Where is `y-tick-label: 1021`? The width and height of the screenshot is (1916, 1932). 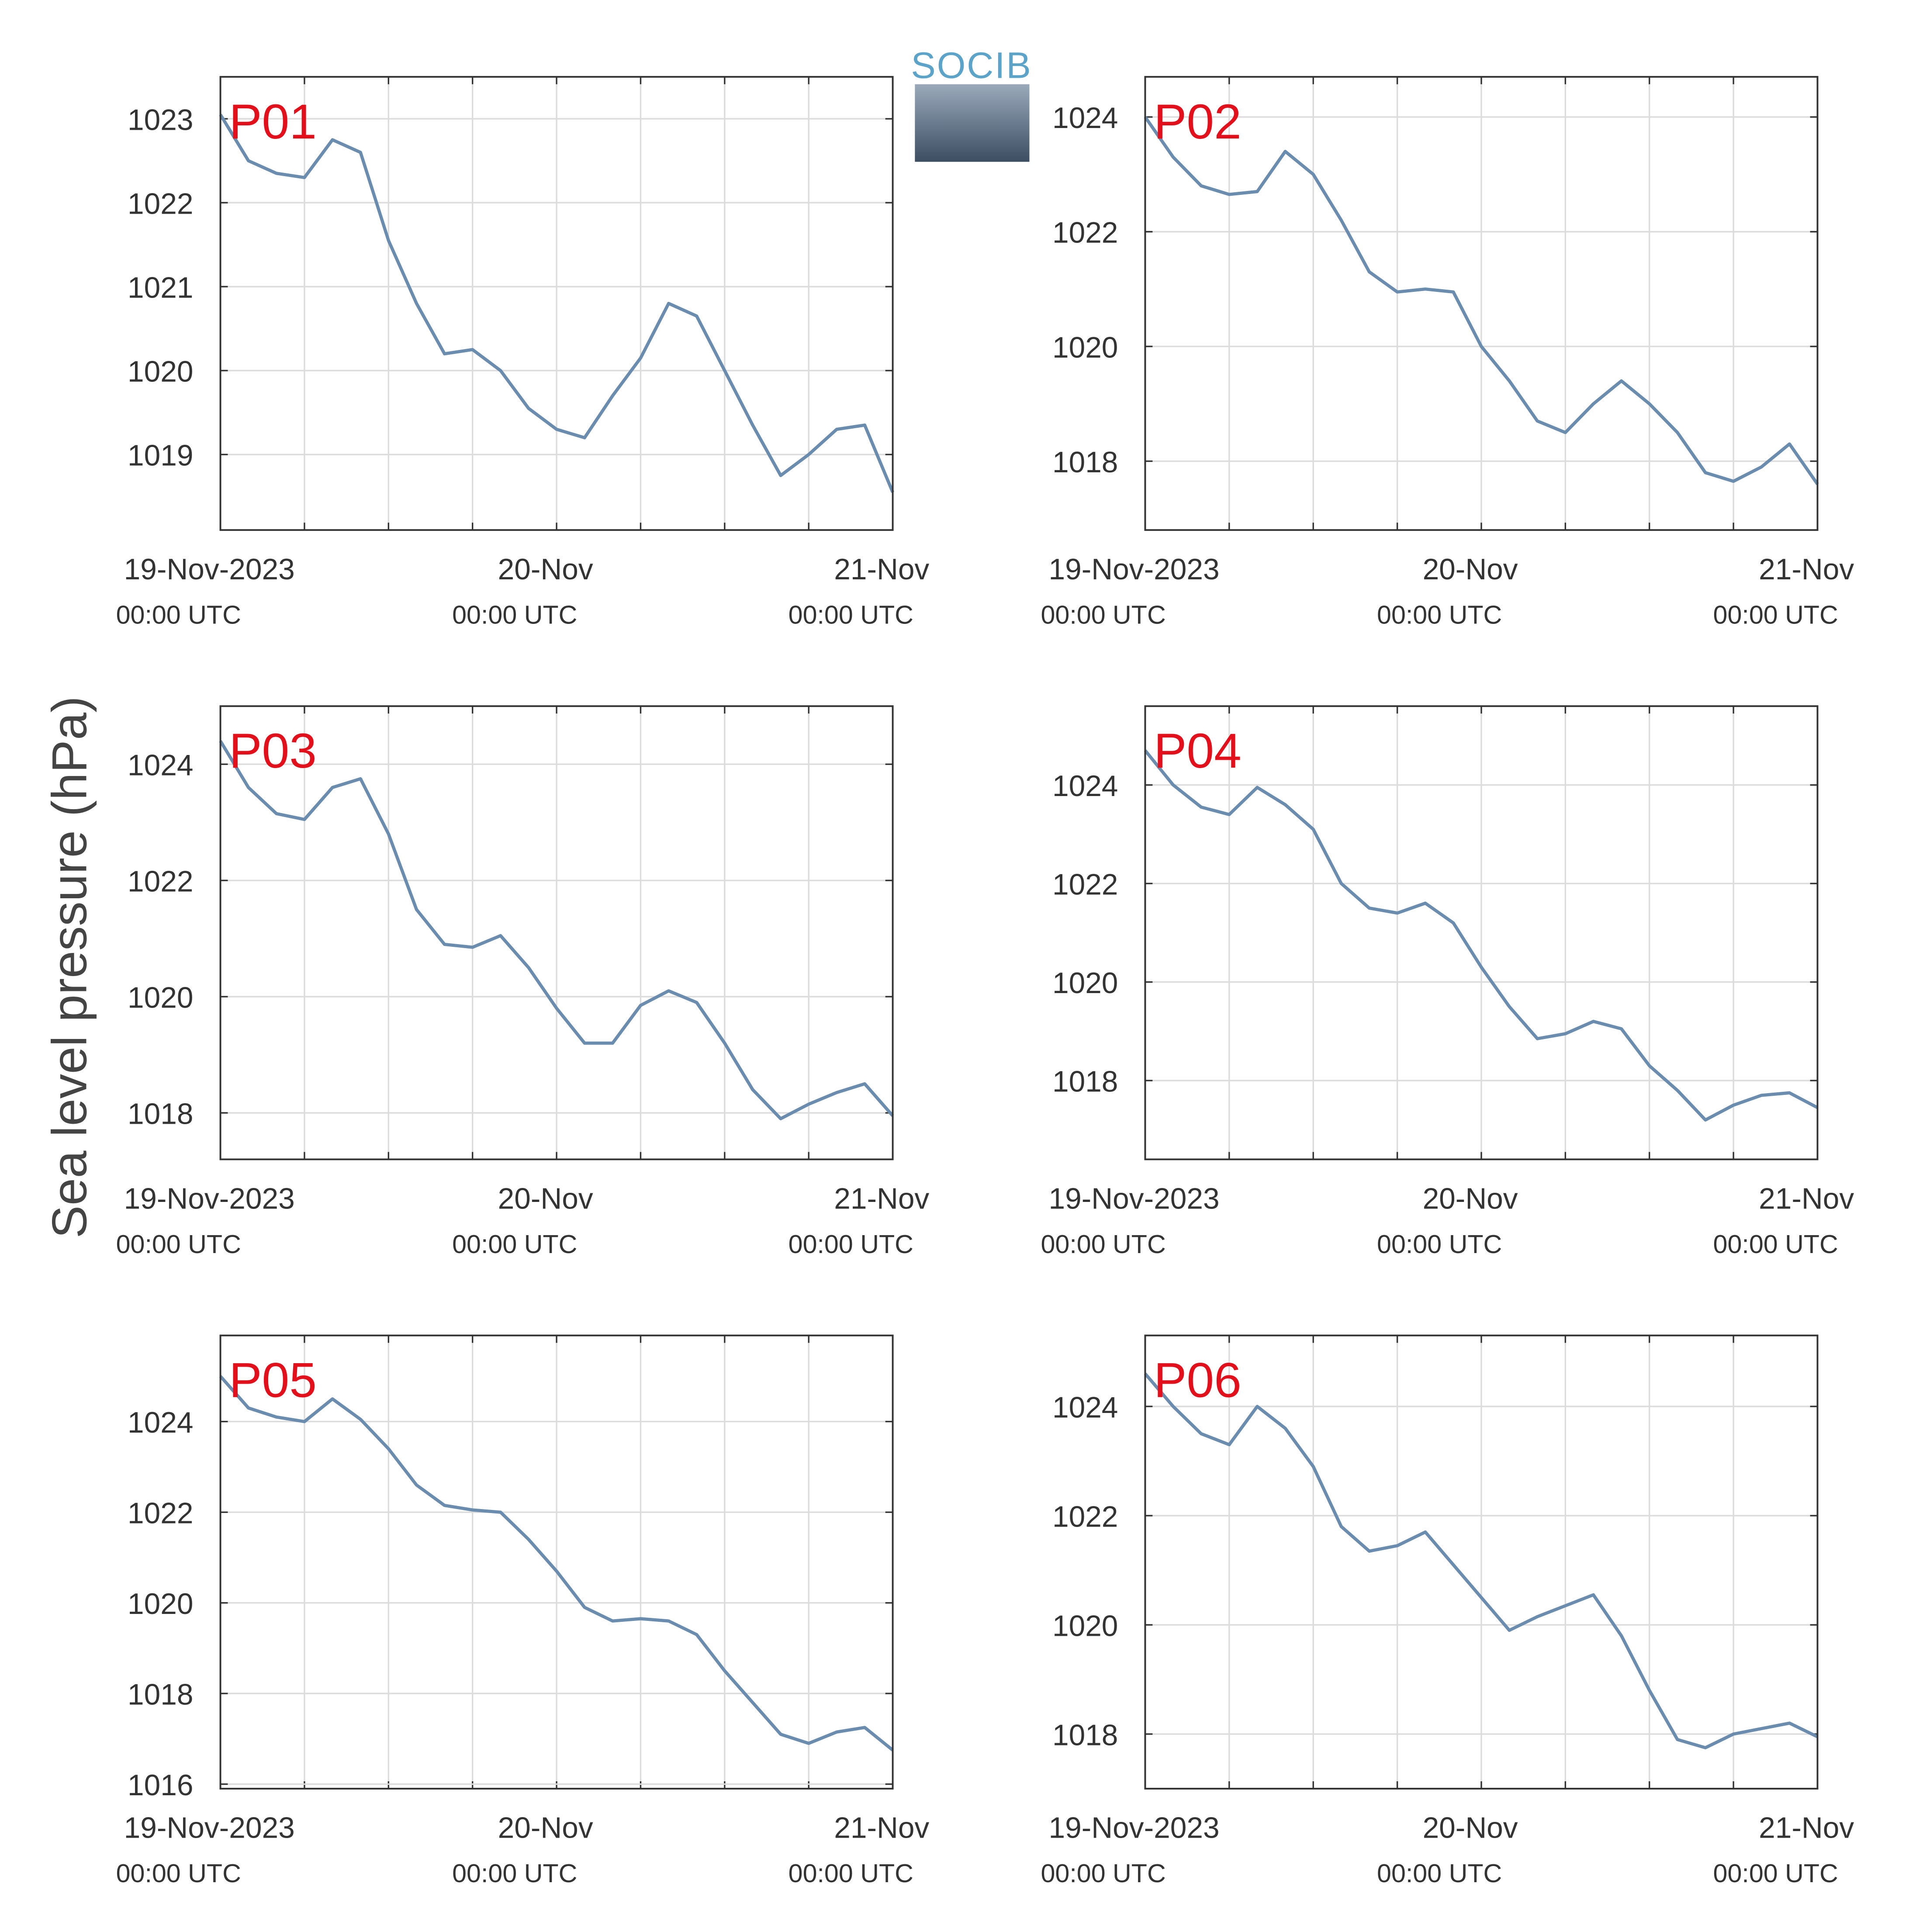 y-tick-label: 1021 is located at coordinates (160, 287).